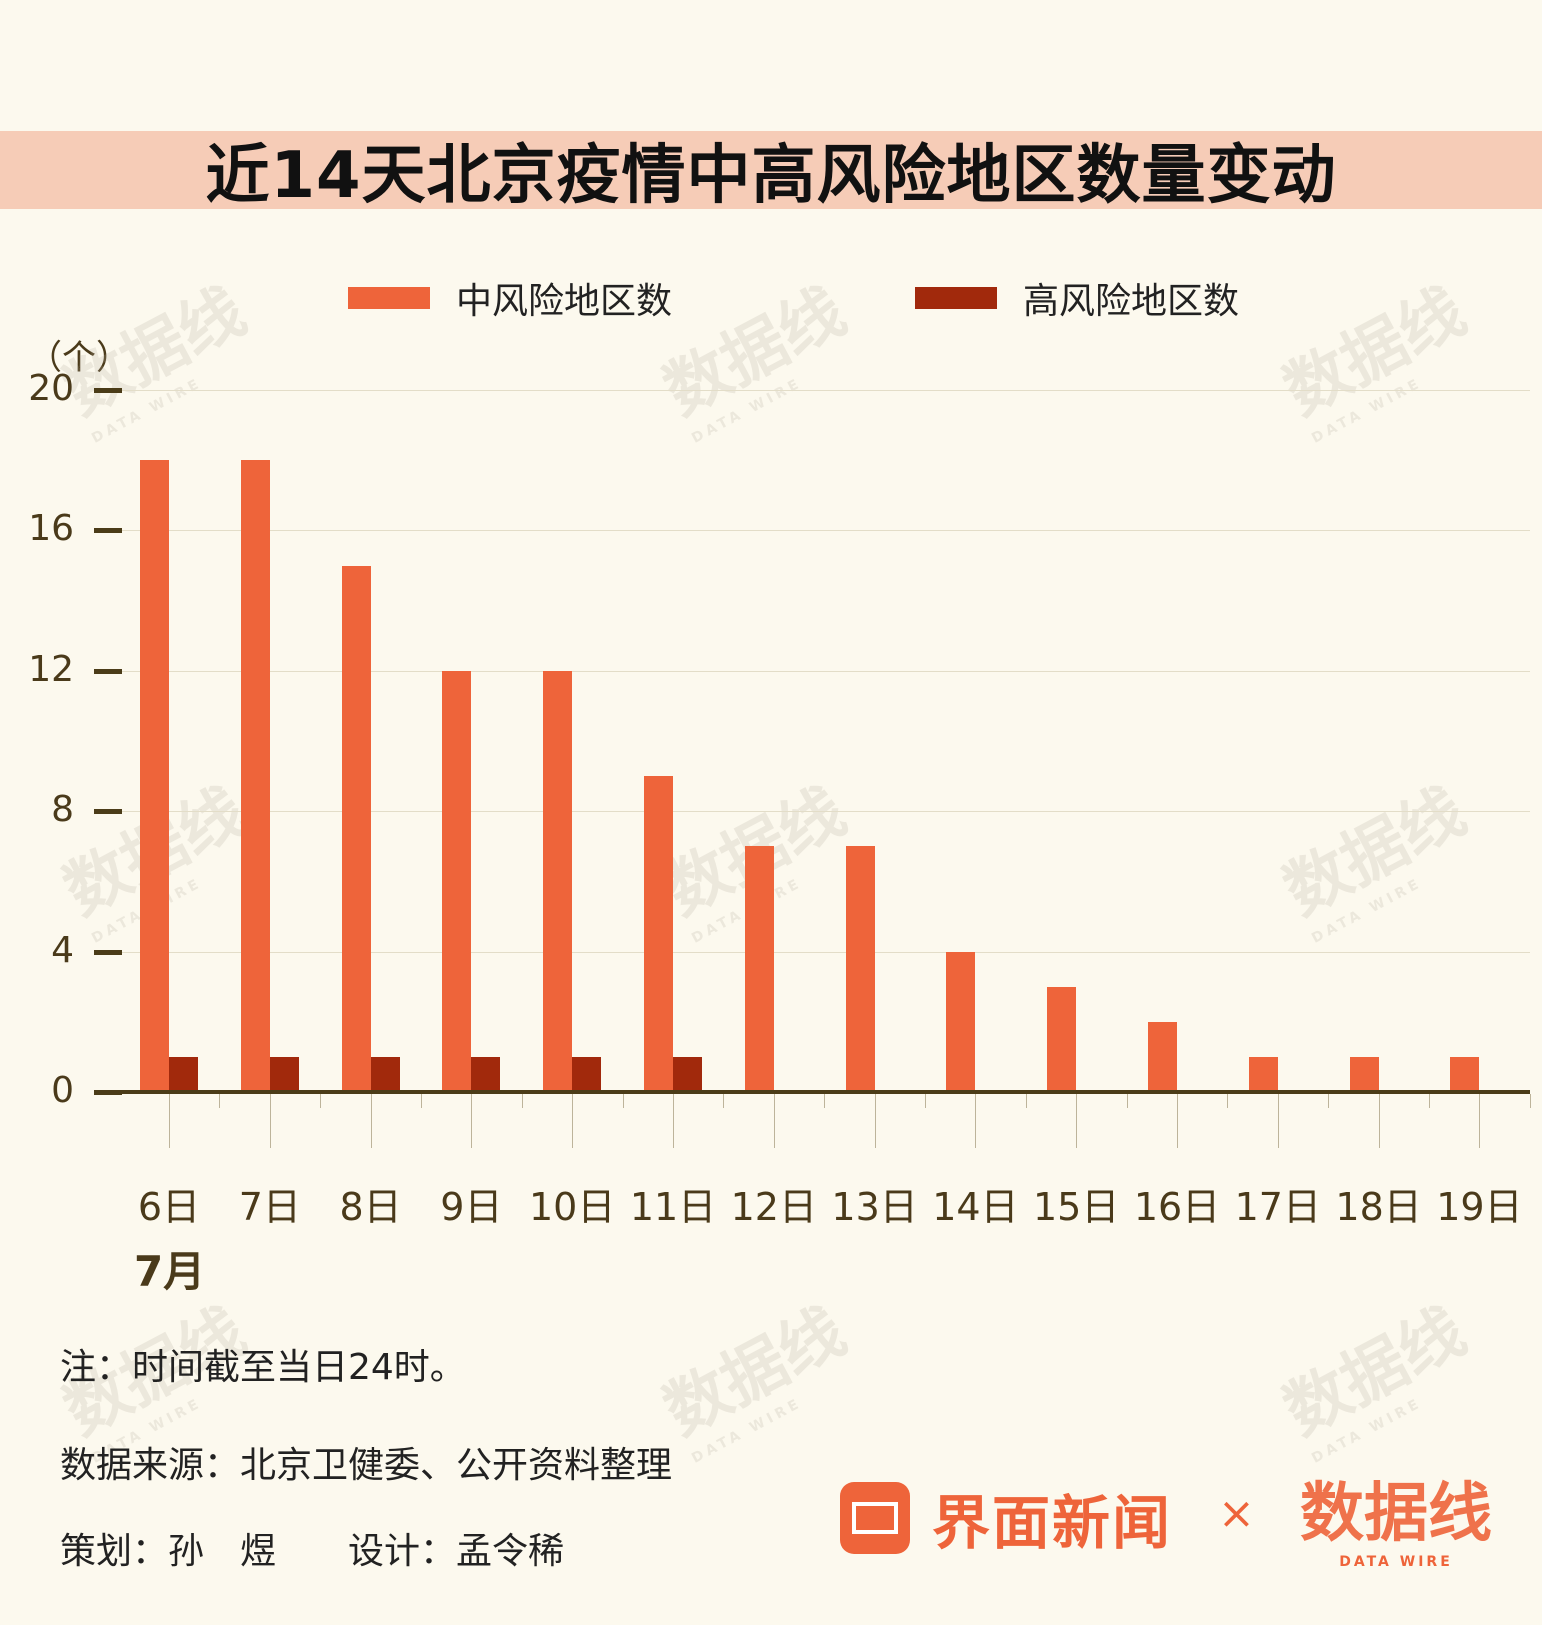 The height and width of the screenshot is (1625, 1542). What do you see at coordinates (471, 1207) in the screenshot?
I see `x-tick-label: 9日` at bounding box center [471, 1207].